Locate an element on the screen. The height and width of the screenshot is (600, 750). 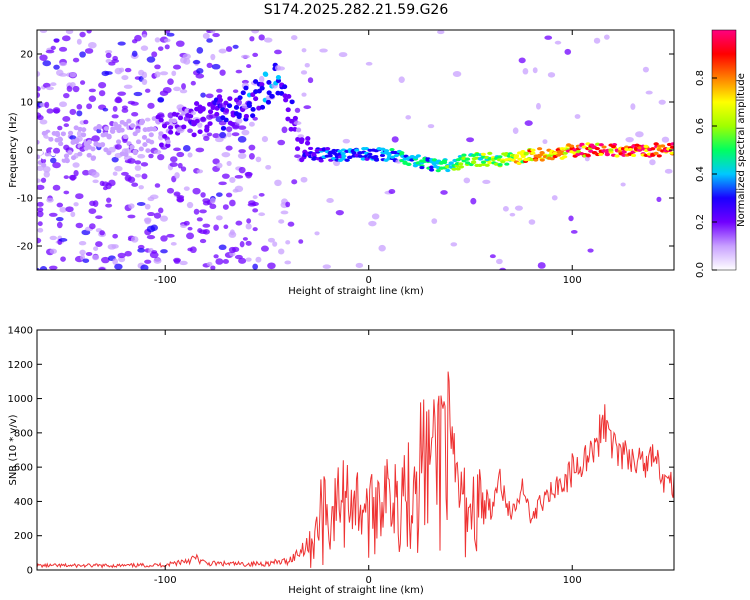
x-tick-label: -100 is located at coordinates (165, 580).